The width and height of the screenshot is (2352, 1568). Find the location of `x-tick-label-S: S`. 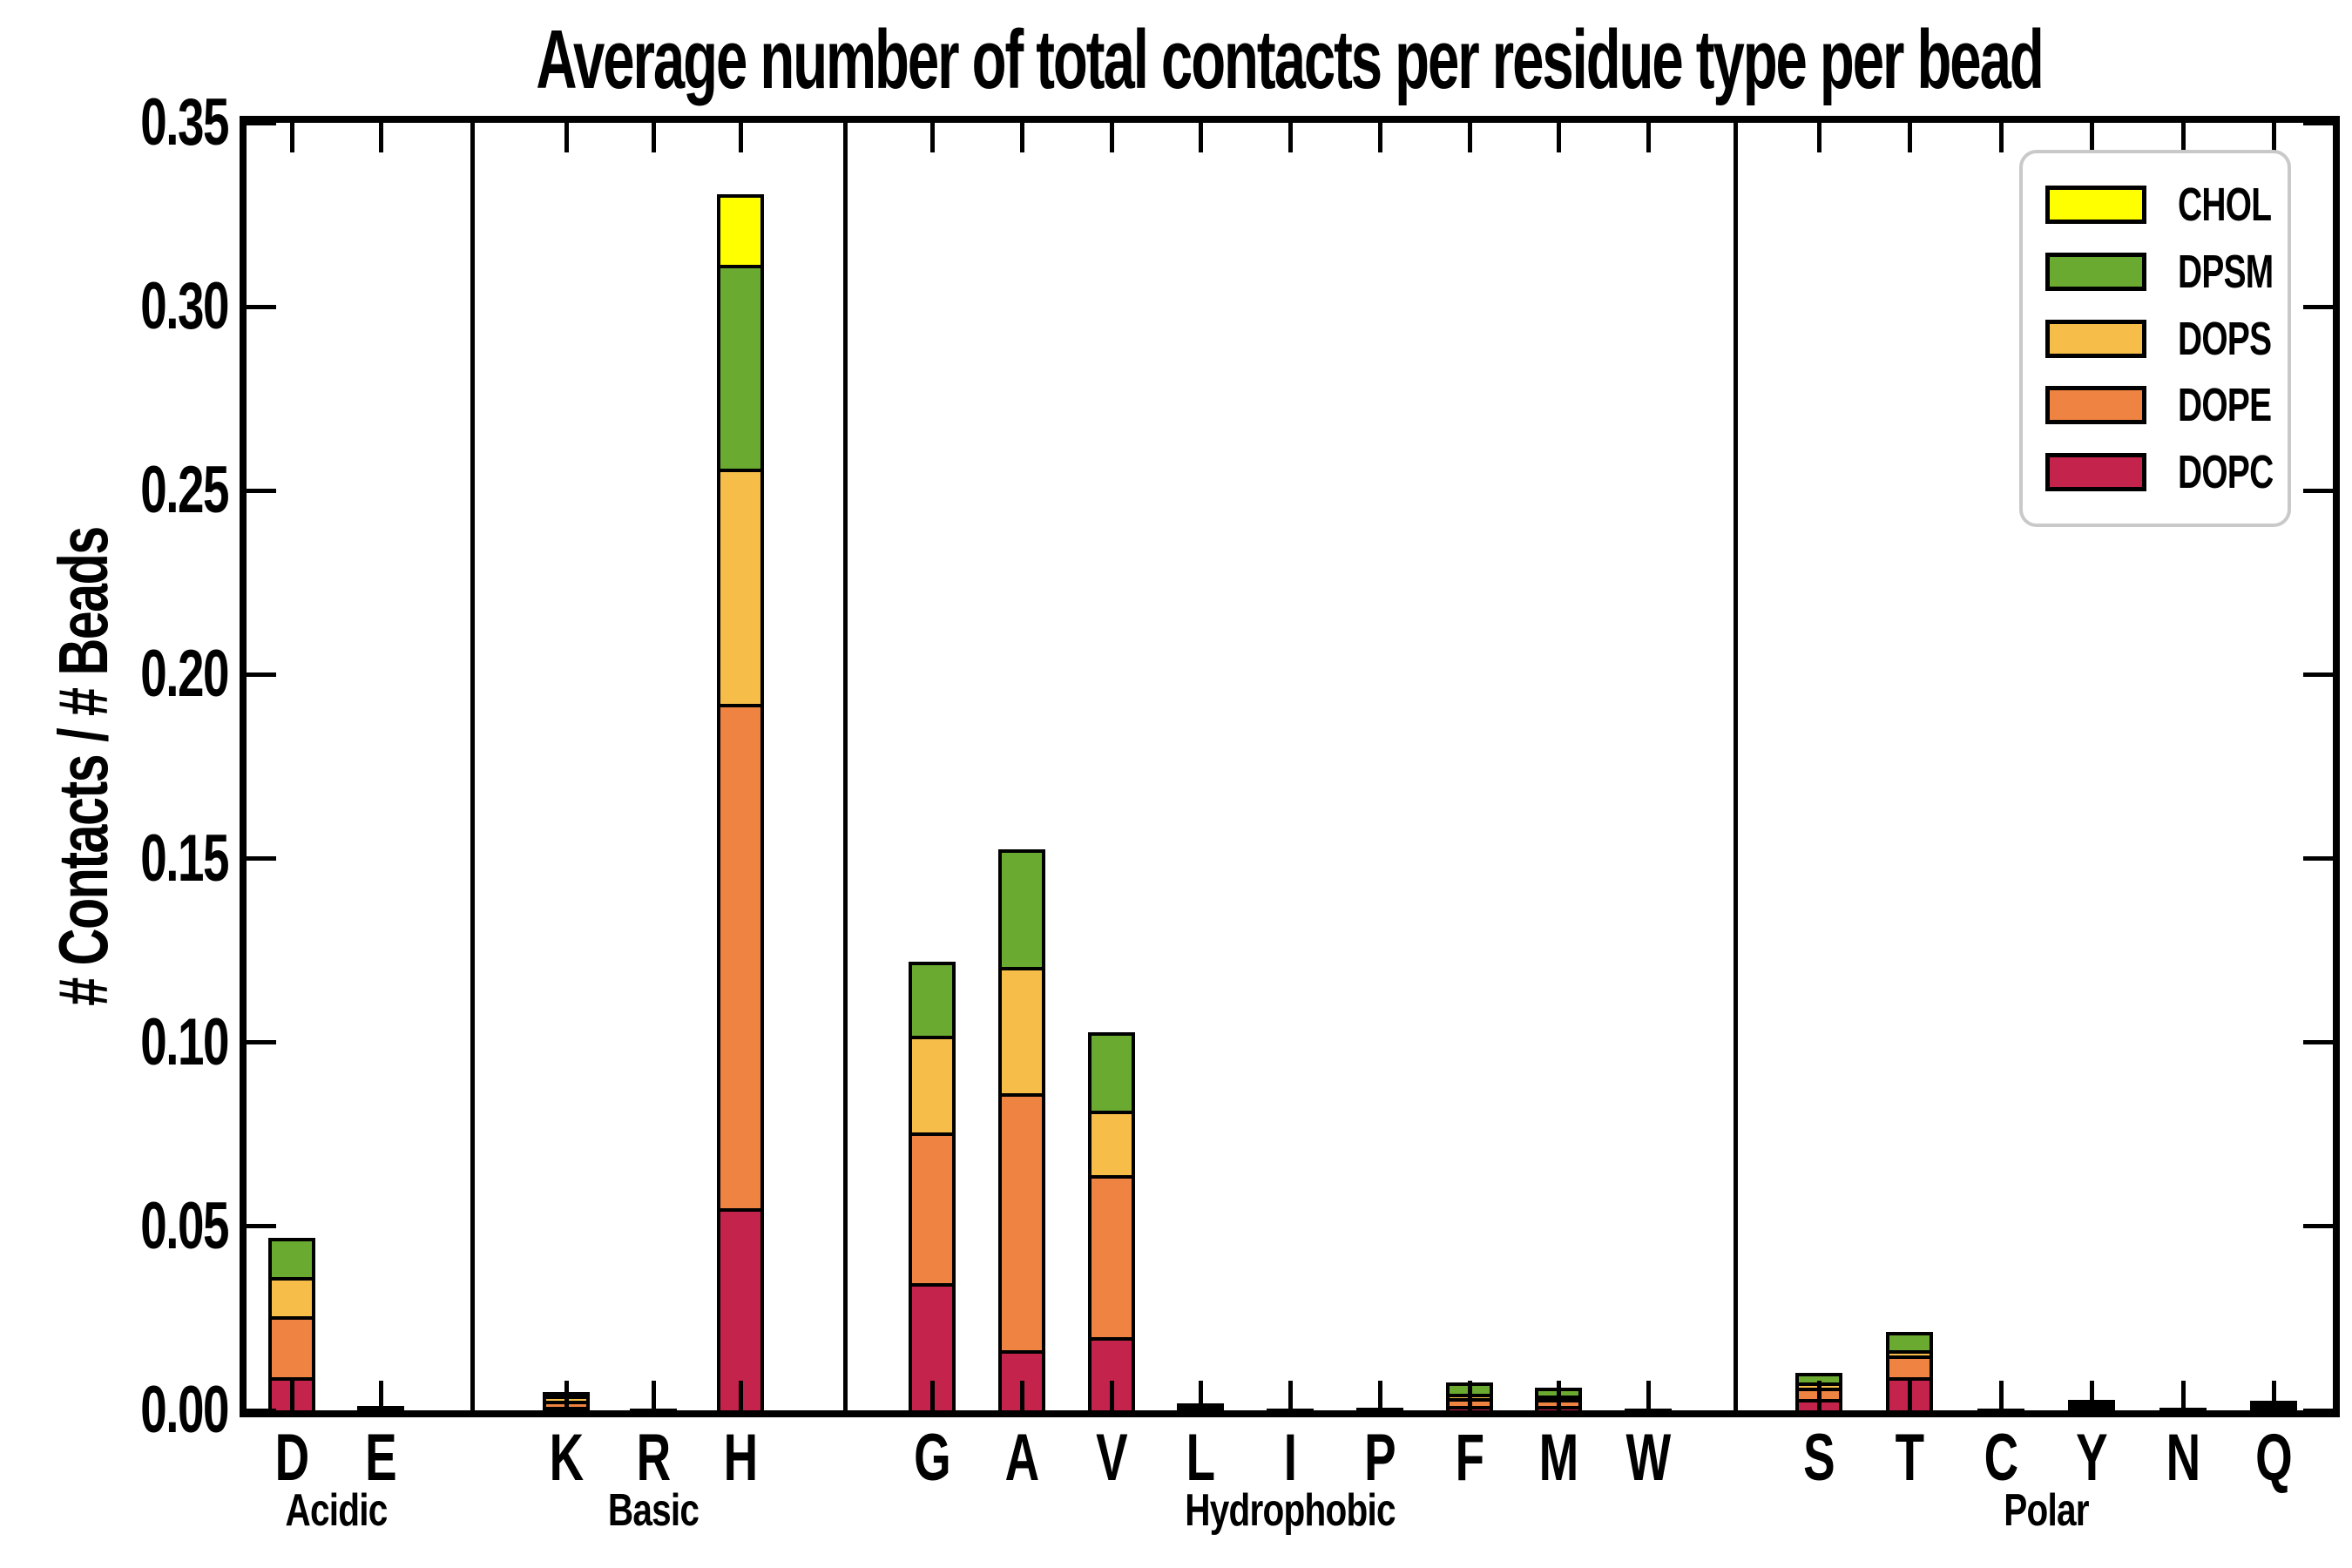

x-tick-label-S: S is located at coordinates (1819, 1458).